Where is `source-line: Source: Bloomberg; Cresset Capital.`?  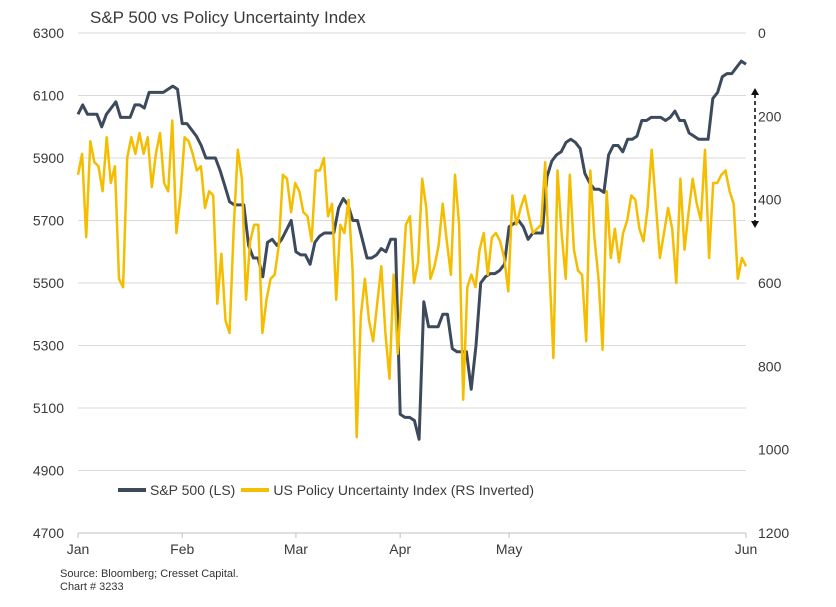 source-line: Source: Bloomberg; Cresset Capital. is located at coordinates (149, 574).